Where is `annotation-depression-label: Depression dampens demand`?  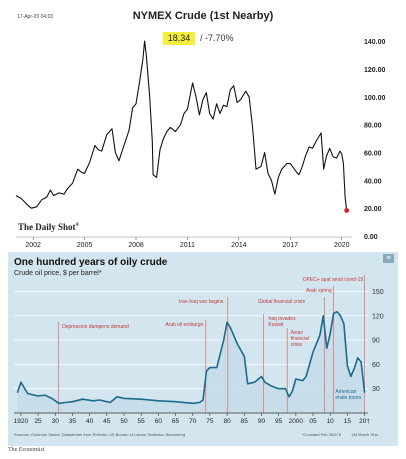 annotation-depression-label: Depression dampens demand is located at coordinates (95, 327).